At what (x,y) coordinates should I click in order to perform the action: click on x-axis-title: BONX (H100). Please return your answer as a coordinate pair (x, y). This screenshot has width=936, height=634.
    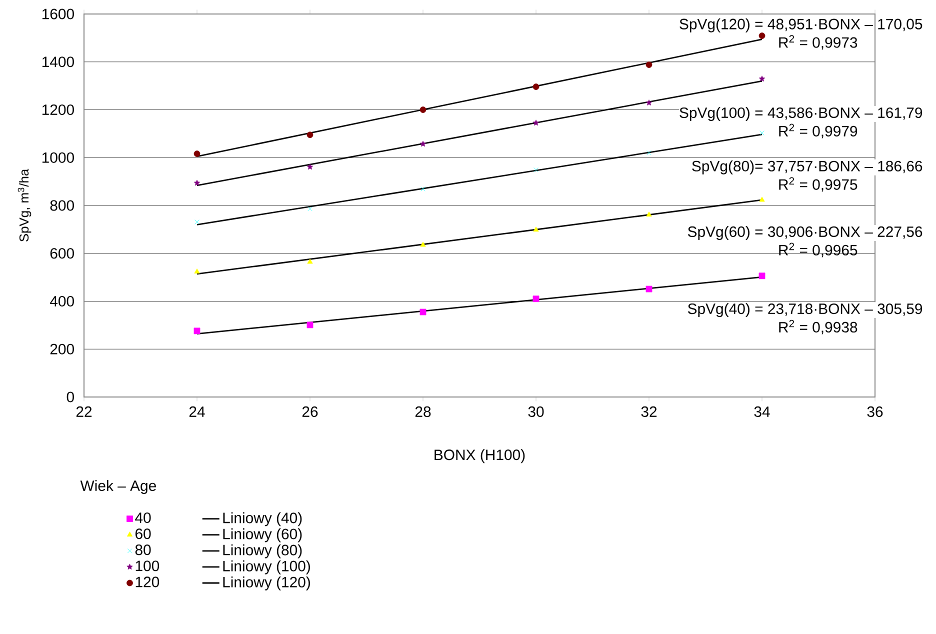
    Looking at the image, I should click on (479, 456).